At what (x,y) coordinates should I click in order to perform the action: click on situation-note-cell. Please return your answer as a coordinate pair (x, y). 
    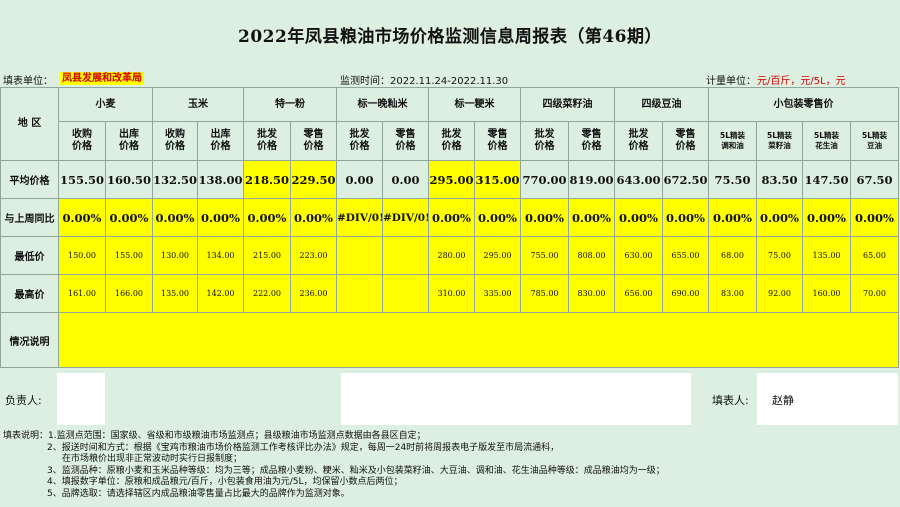
    Looking at the image, I should click on (478, 340).